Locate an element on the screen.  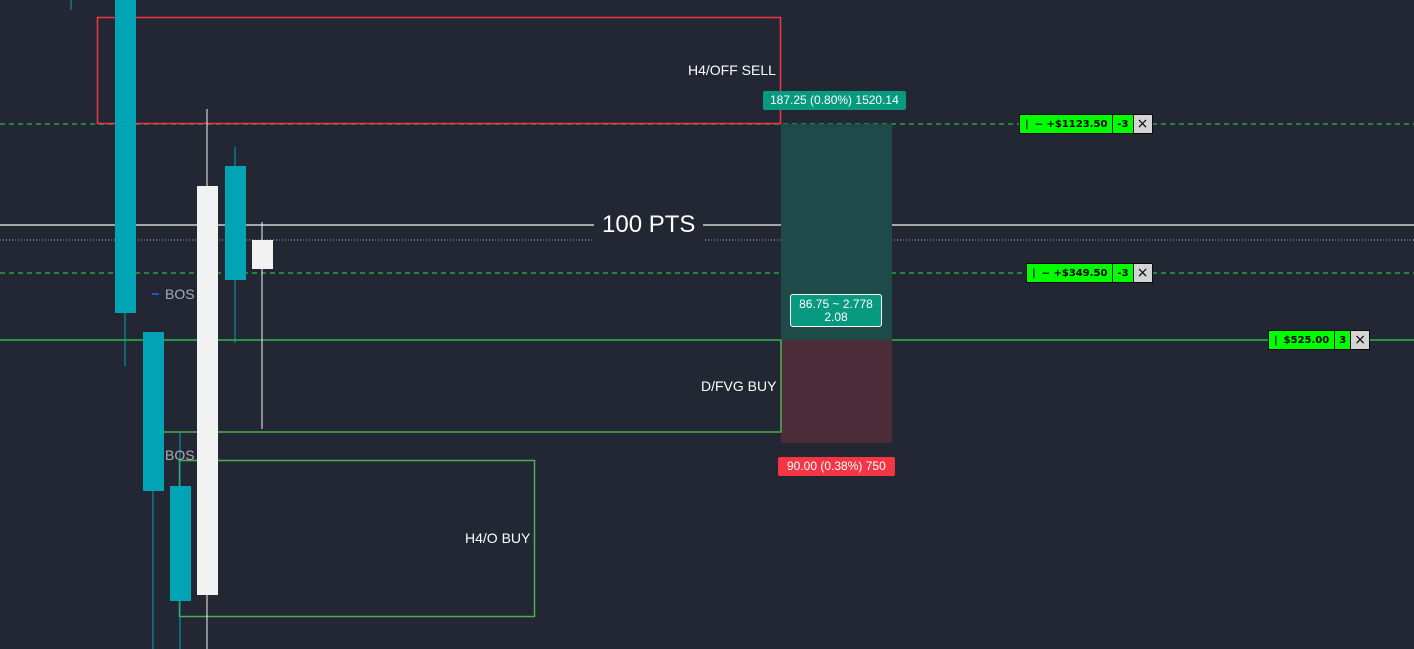
order-chip-entry: | $525.00 3 × is located at coordinates (1319, 340).